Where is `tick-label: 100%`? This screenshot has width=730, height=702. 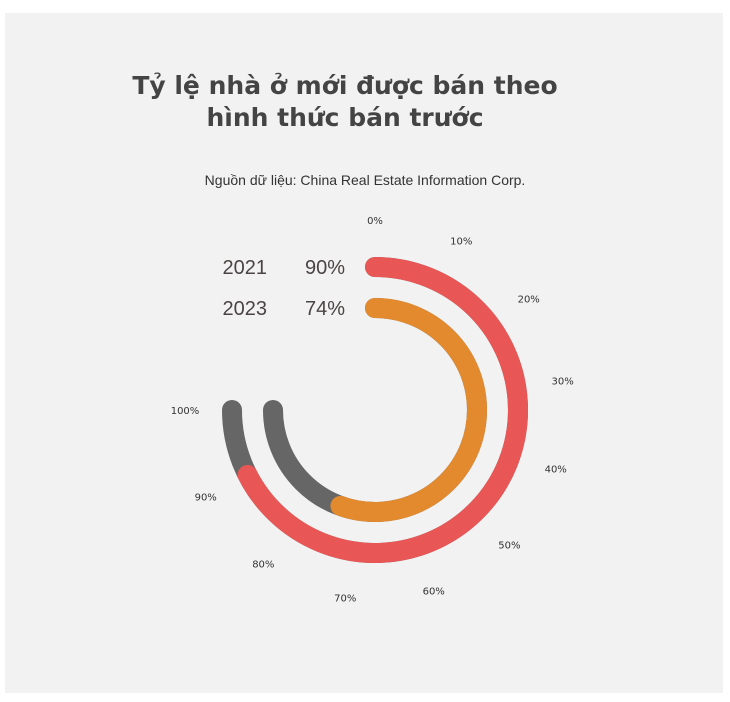
tick-label: 100% is located at coordinates (185, 411).